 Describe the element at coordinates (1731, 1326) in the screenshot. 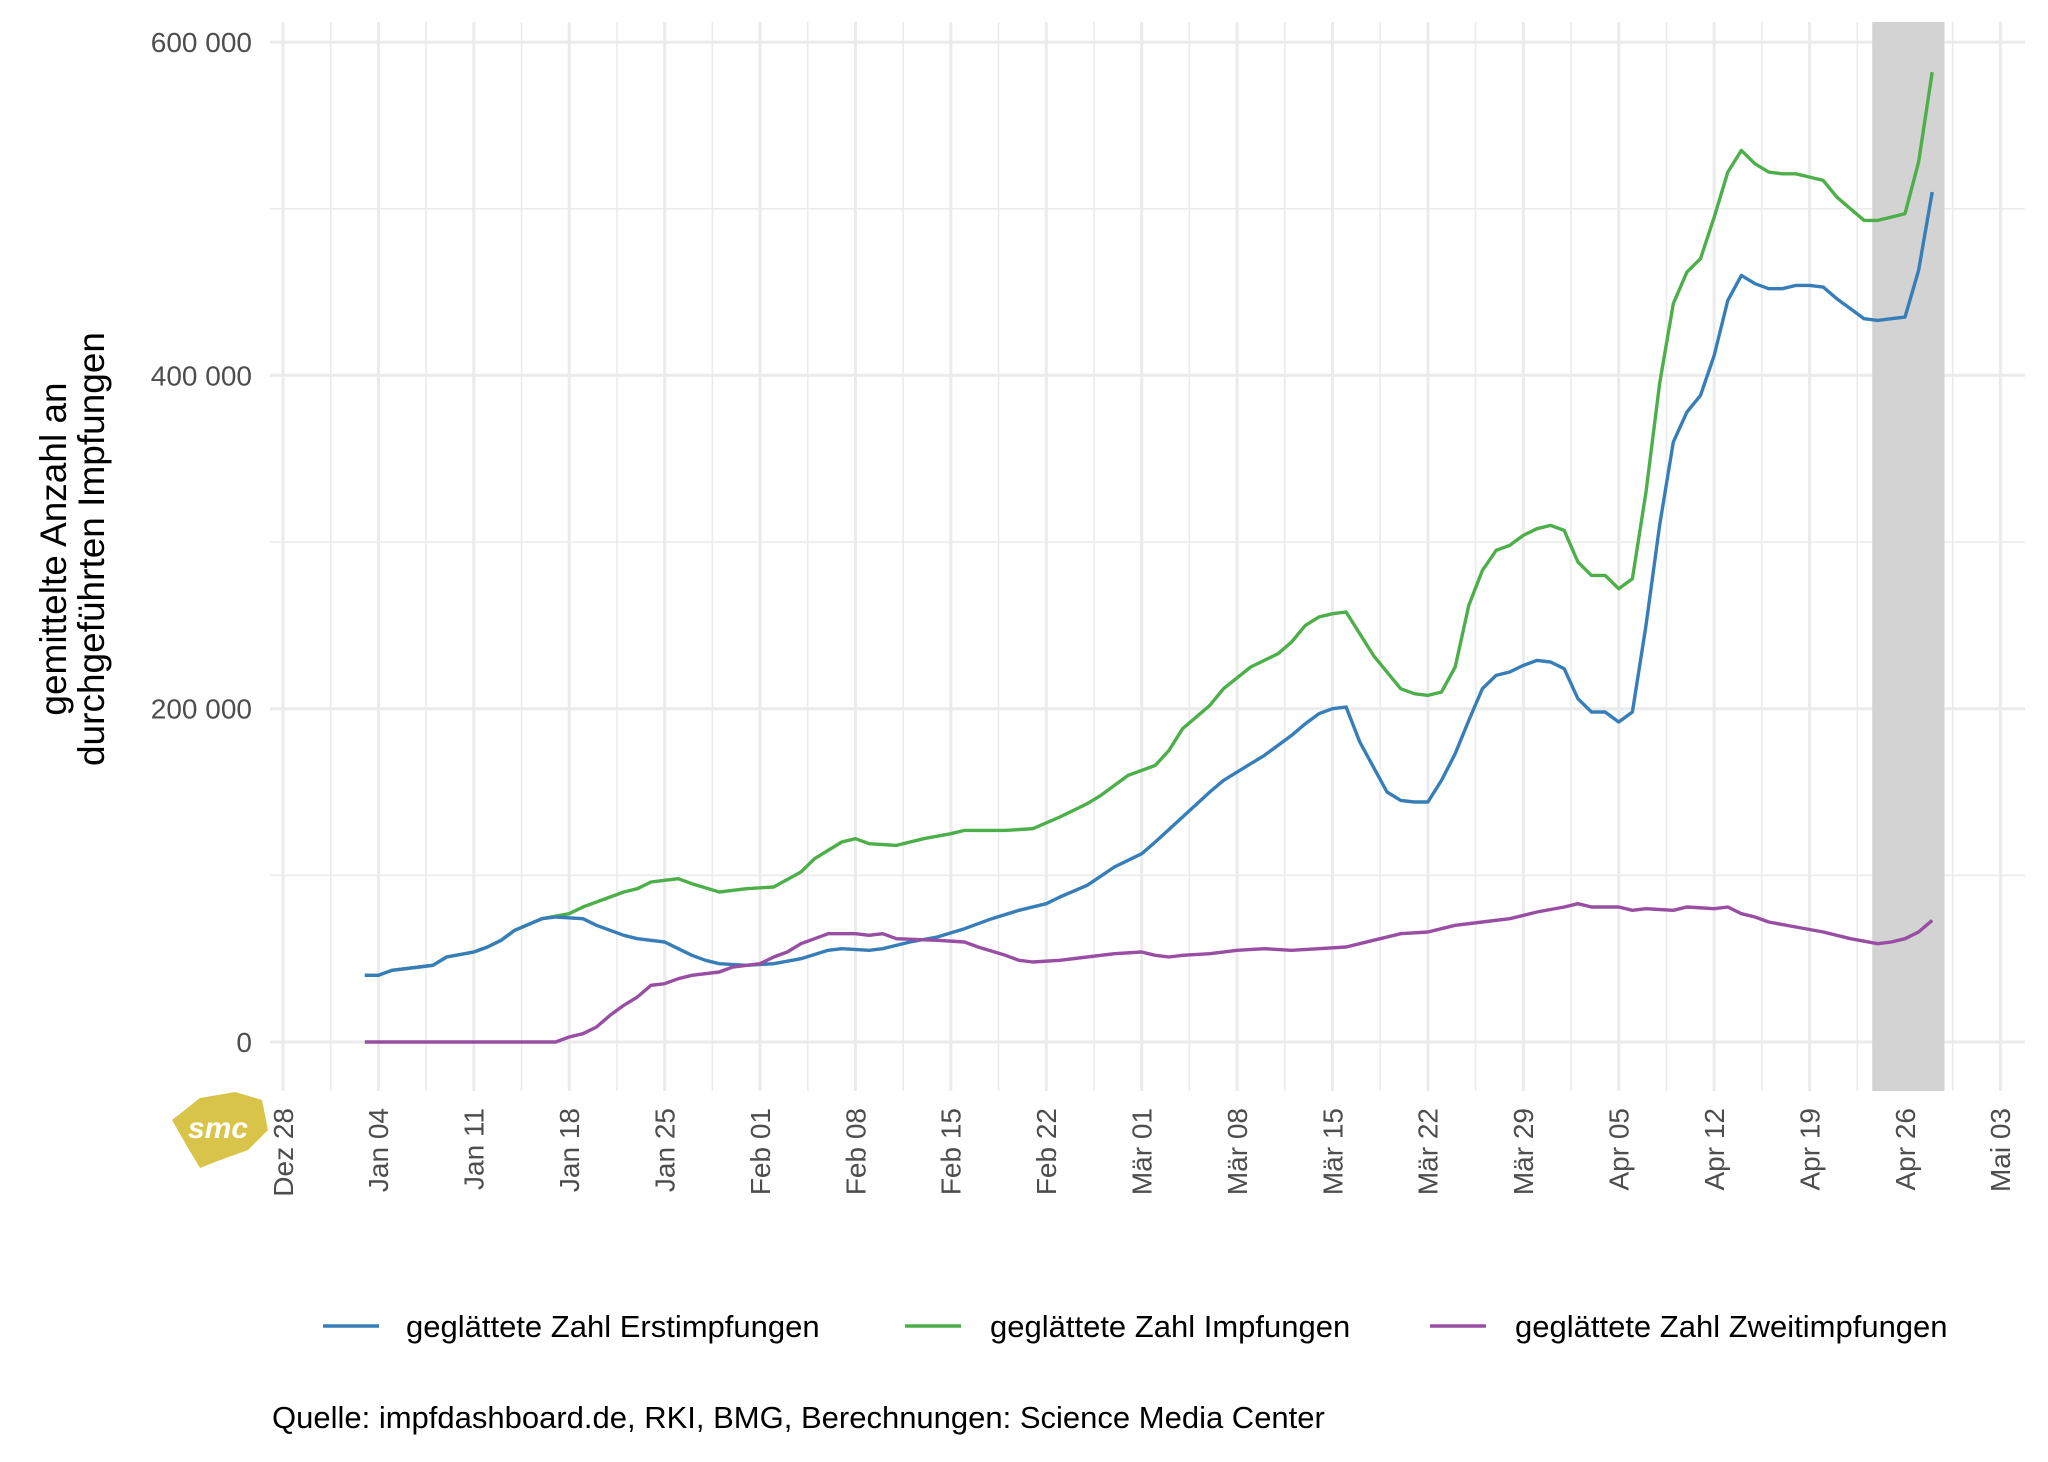

I see `legend-label-2: geglättete Zahl Zweitimpfungen` at that location.